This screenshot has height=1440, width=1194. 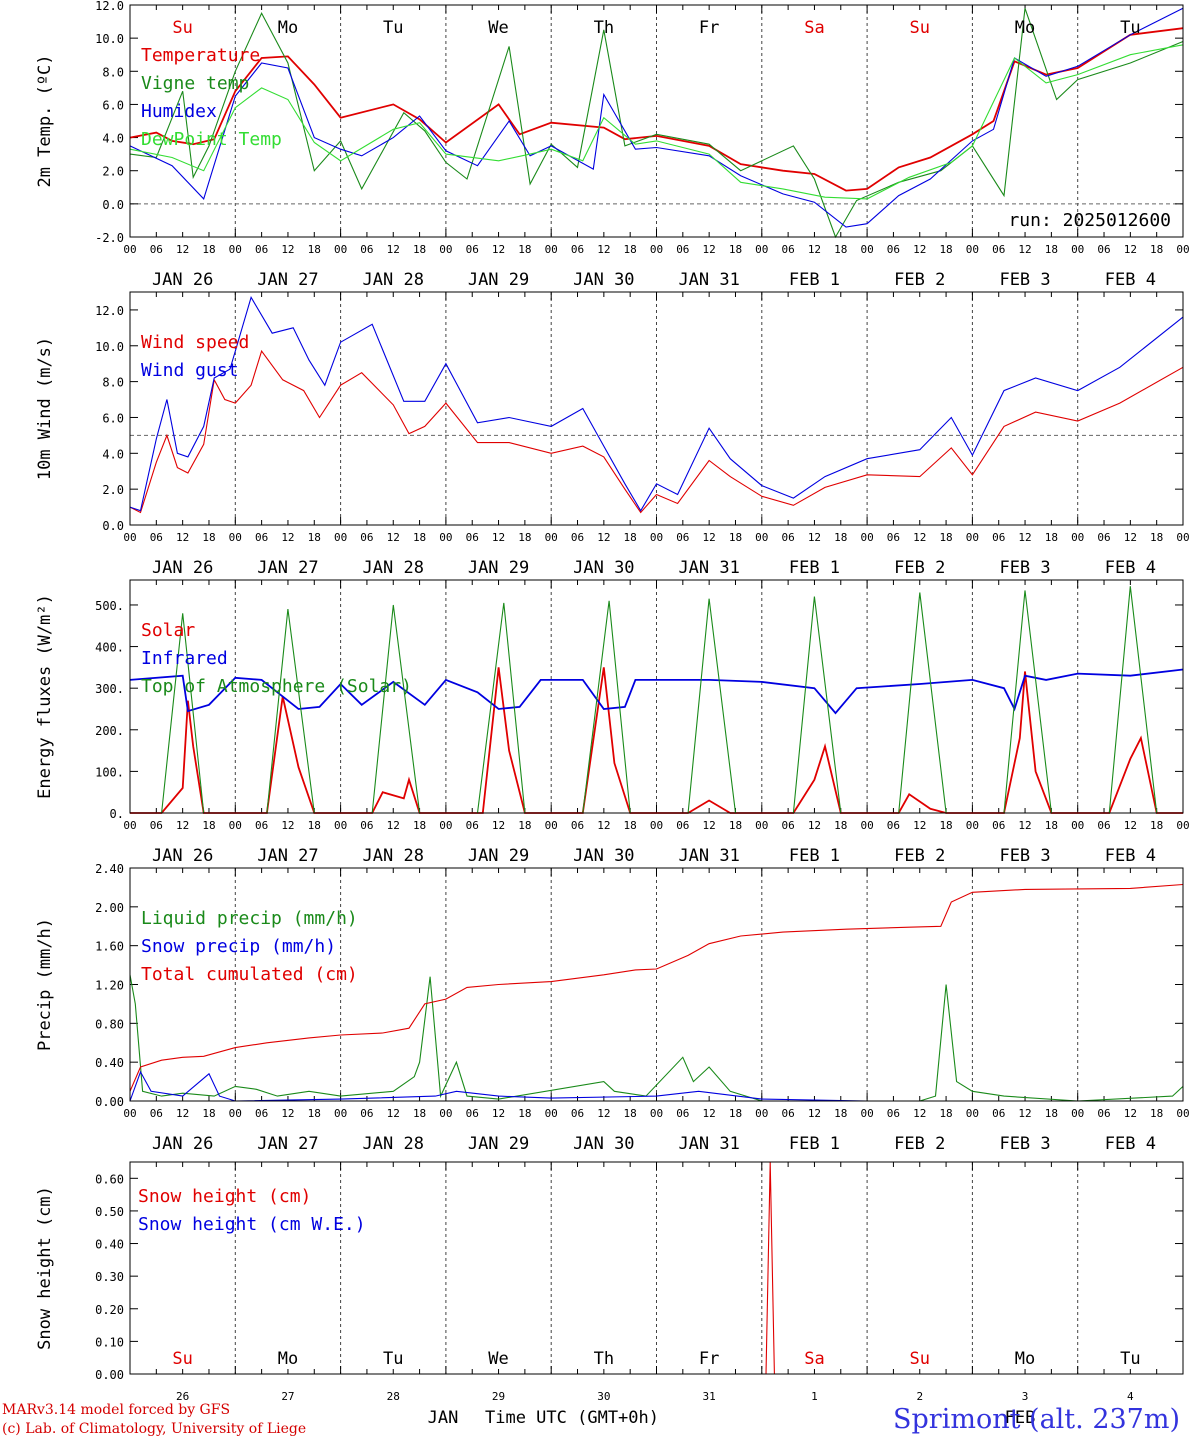 What do you see at coordinates (498, 28) in the screenshot?
I see `weekday-label: We` at bounding box center [498, 28].